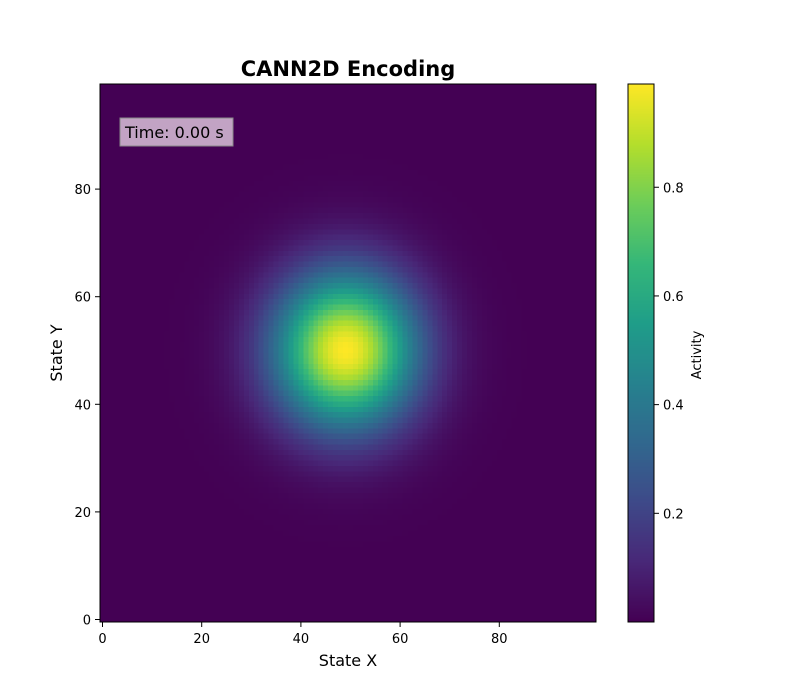 Image resolution: width=800 pixels, height=700 pixels. What do you see at coordinates (673, 188) in the screenshot?
I see `colorbar-tick-label: 0.8` at bounding box center [673, 188].